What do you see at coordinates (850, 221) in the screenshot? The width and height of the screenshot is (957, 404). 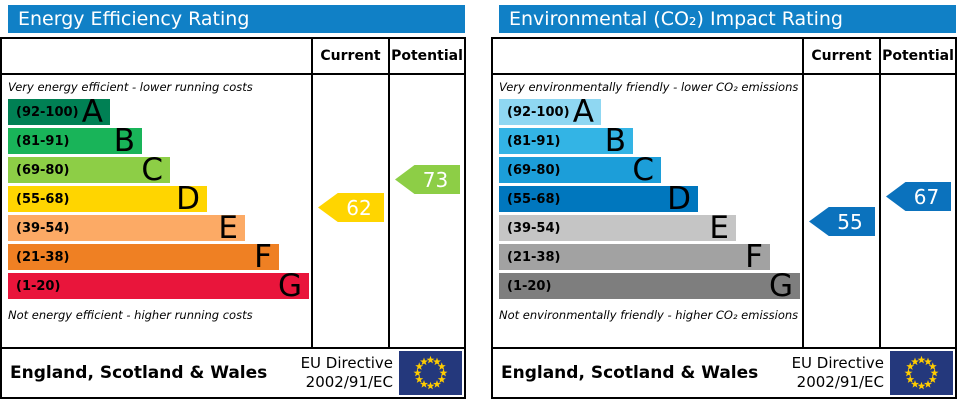 I see `current-rating-value: 55` at bounding box center [850, 221].